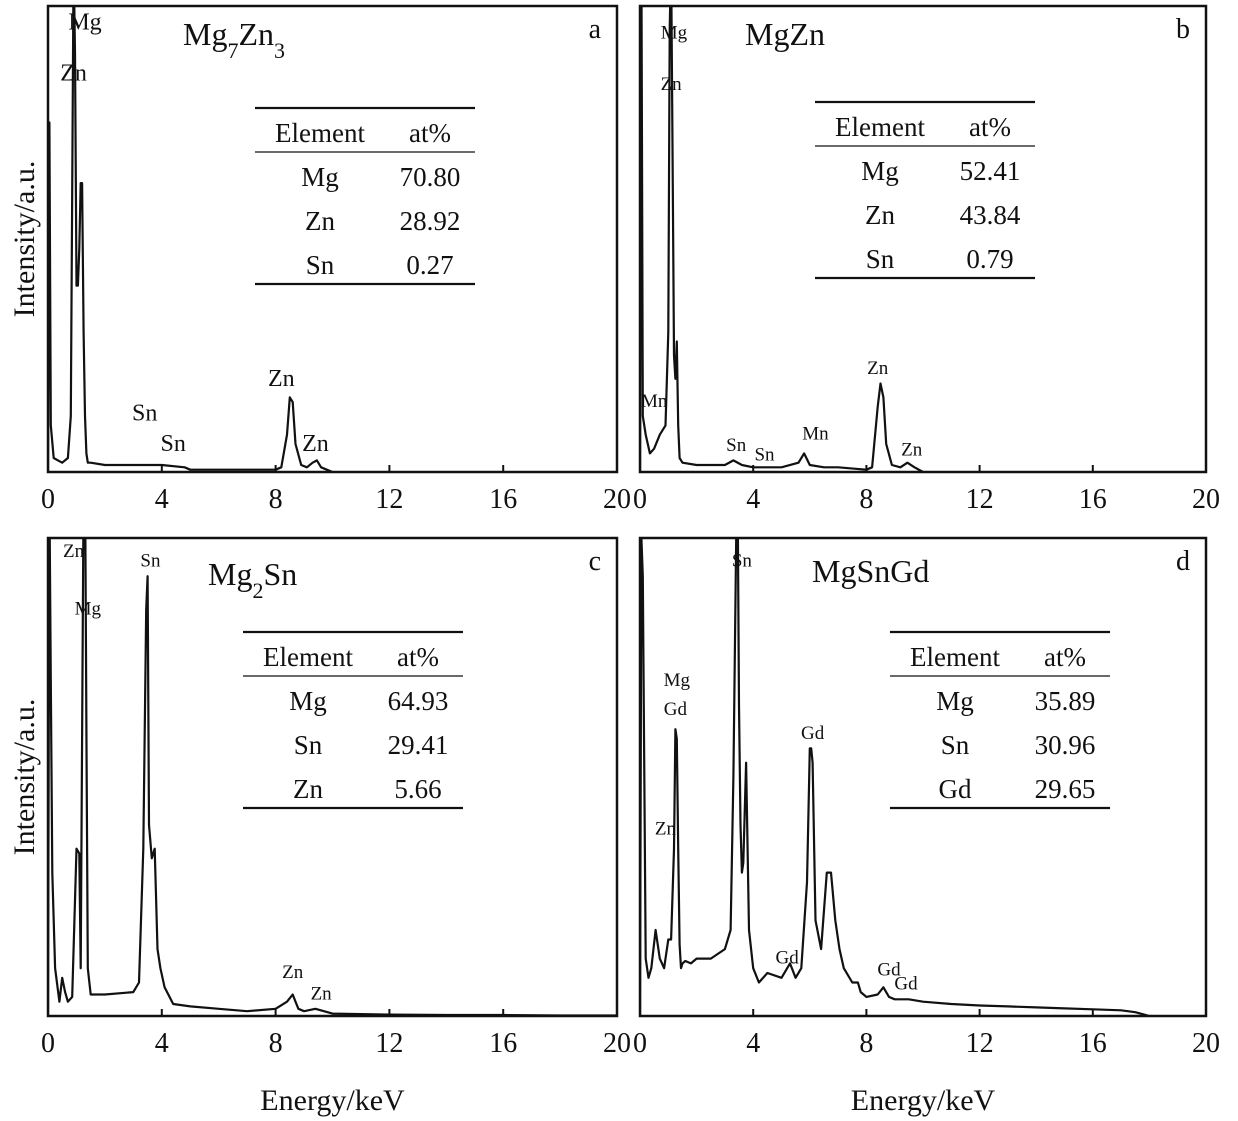 This screenshot has width=1238, height=1121. Describe the element at coordinates (73, 74) in the screenshot. I see `peak-label-a-1: Zn` at that location.